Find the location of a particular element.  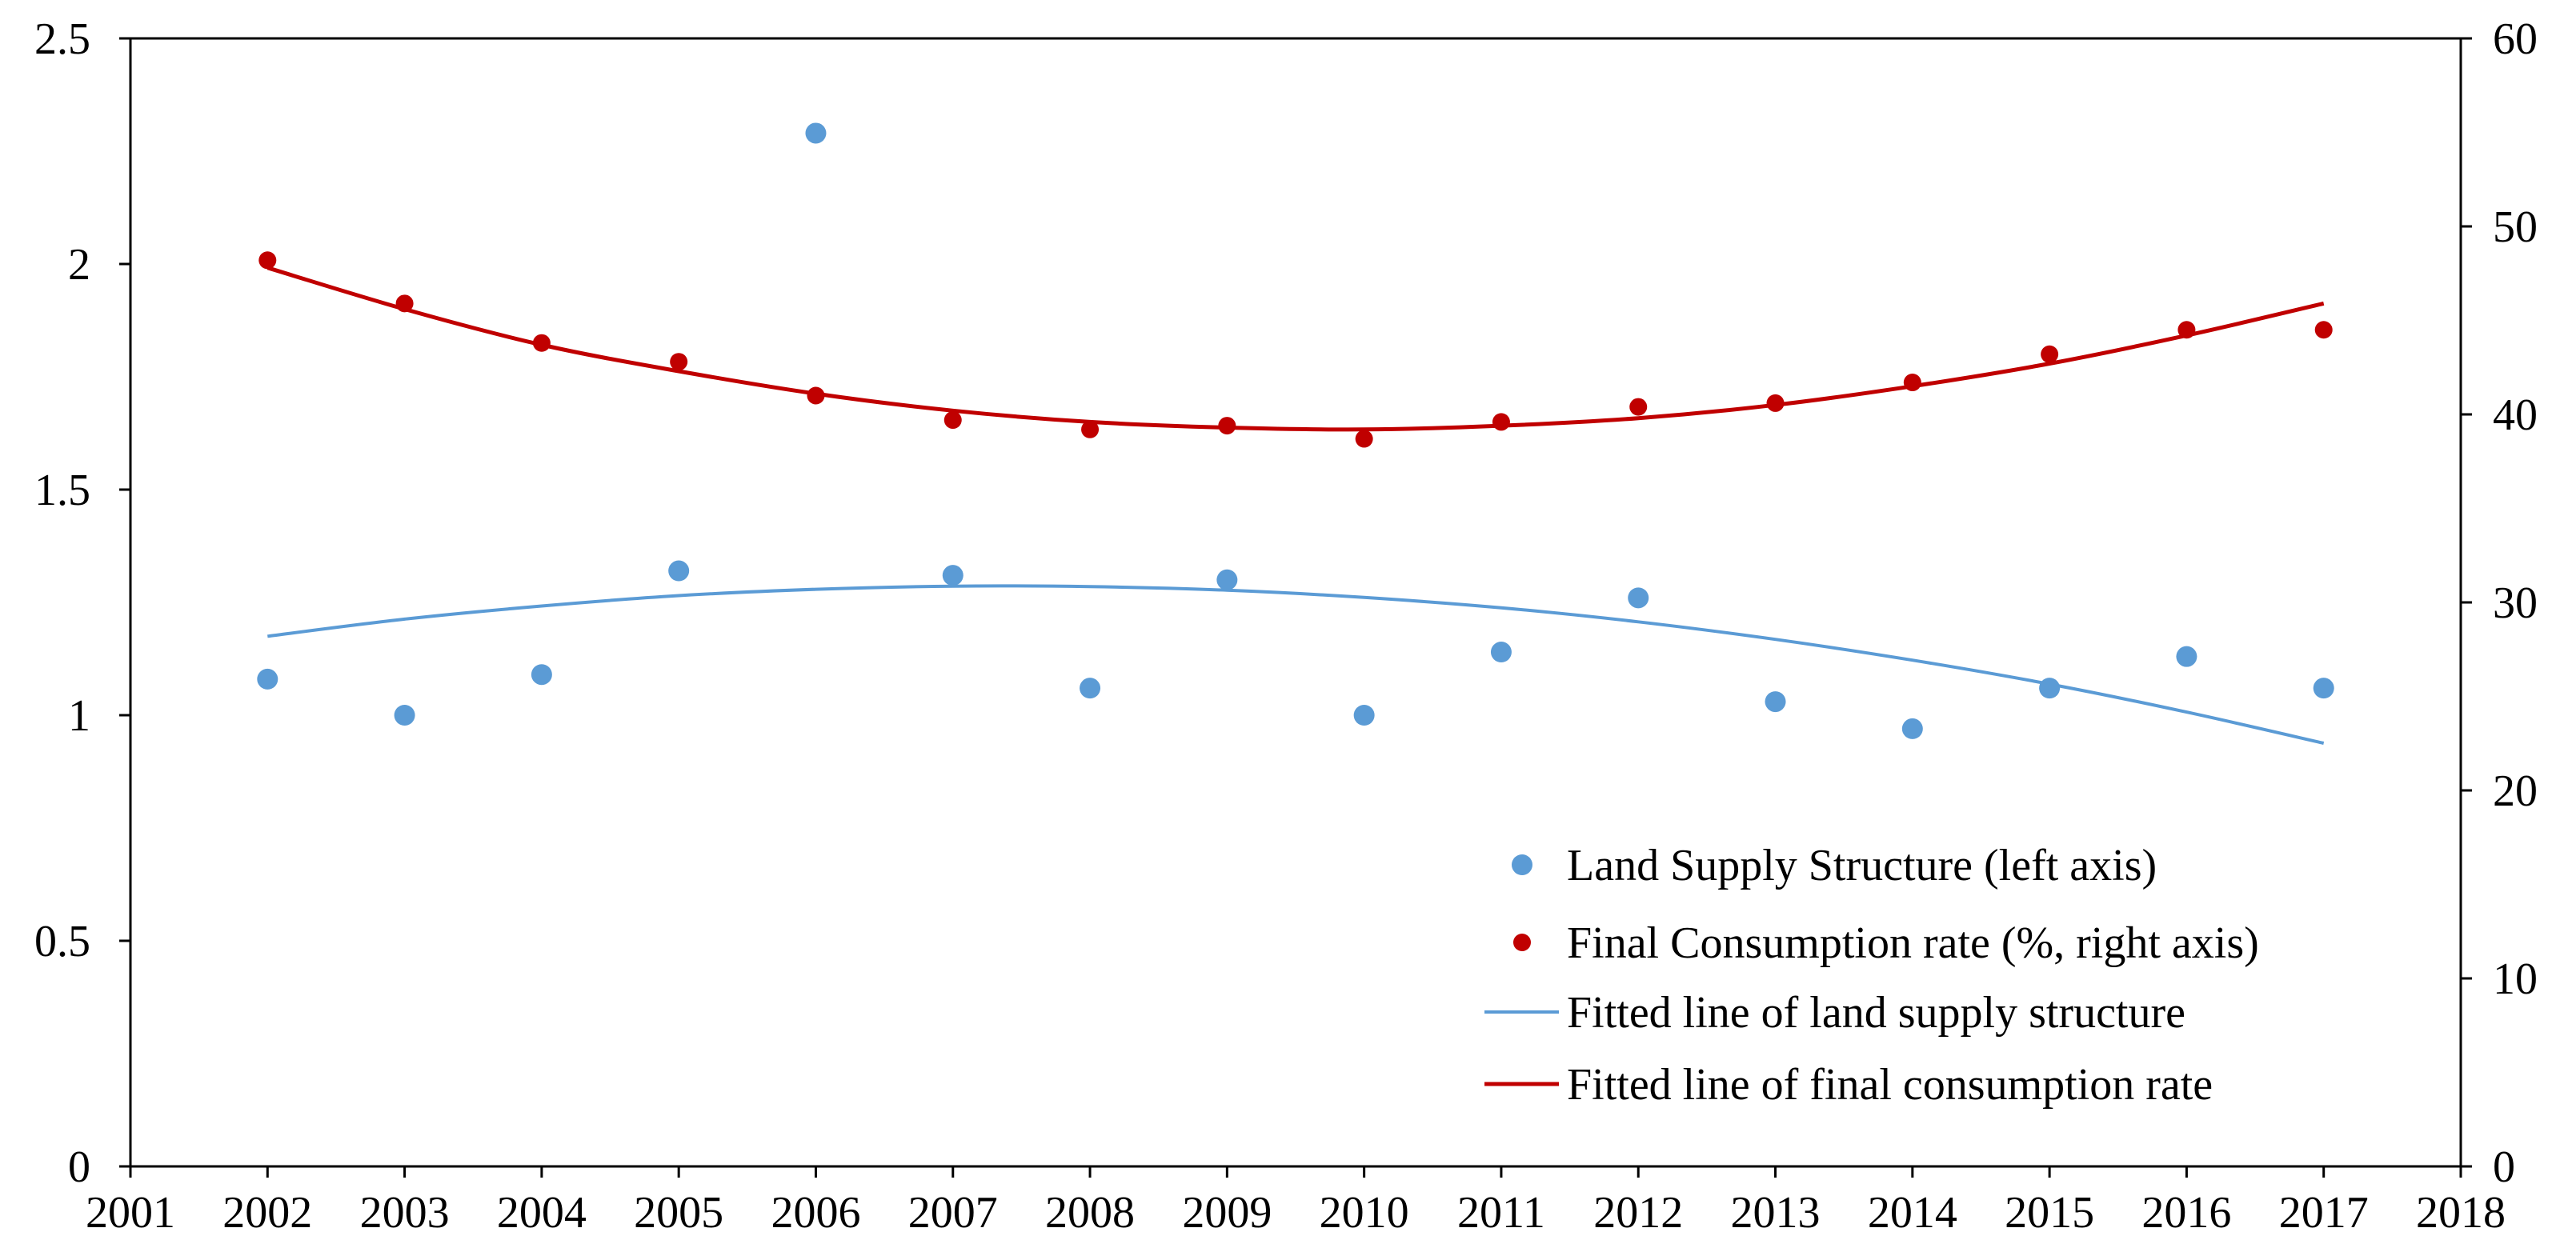

y-left-tick-label: 1 is located at coordinates (79, 716).